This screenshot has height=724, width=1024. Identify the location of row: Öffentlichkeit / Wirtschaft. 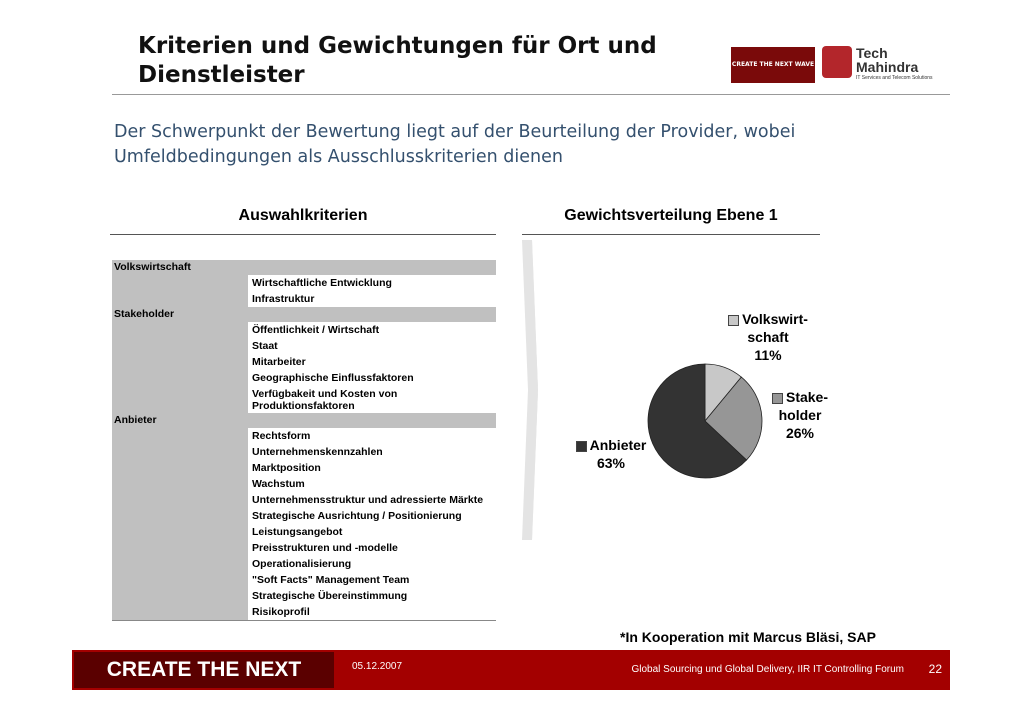
(304, 330).